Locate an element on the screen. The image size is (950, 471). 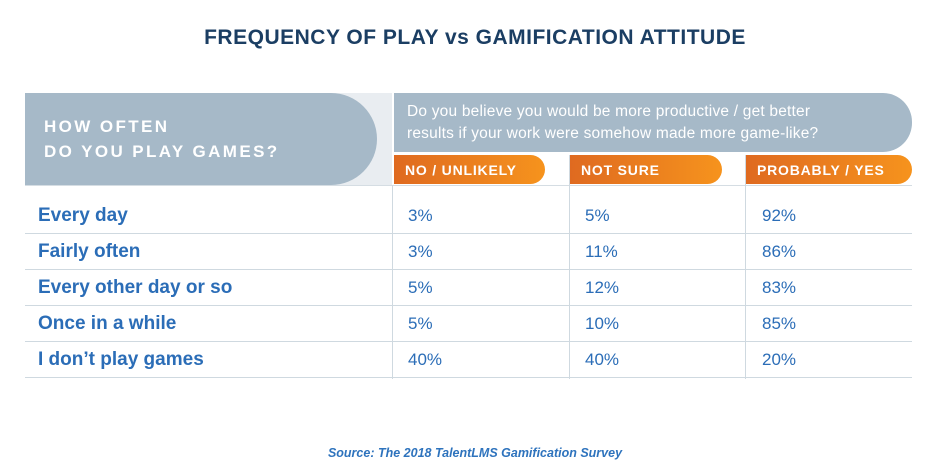
row-question-line-2: DO YOU PLAY GAMES? is located at coordinates (162, 151).